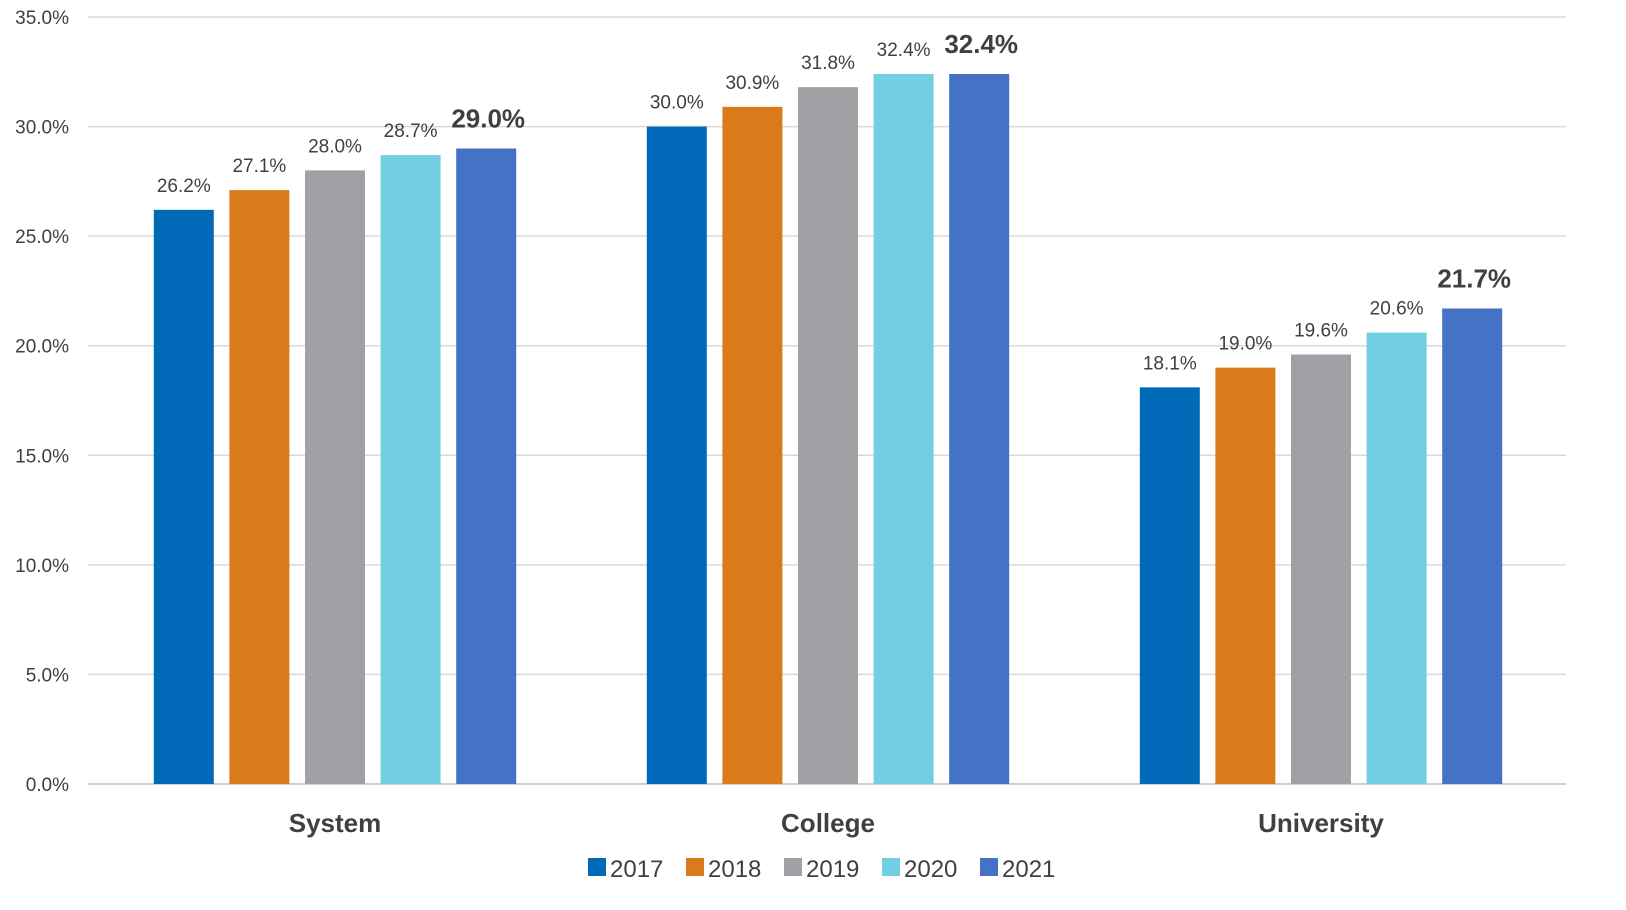 Image resolution: width=1626 pixels, height=910 pixels. Describe the element at coordinates (1397, 309) in the screenshot. I see `data-label: 20.6%` at that location.